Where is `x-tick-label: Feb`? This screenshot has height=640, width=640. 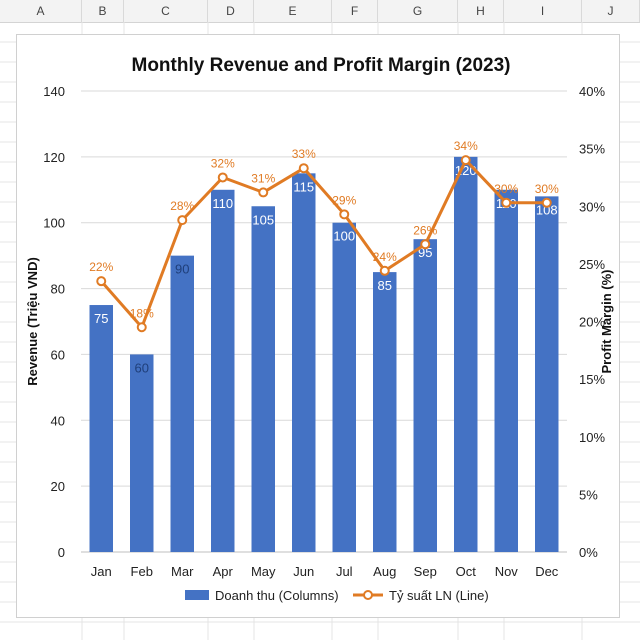
x-tick-label: Feb is located at coordinates (142, 571).